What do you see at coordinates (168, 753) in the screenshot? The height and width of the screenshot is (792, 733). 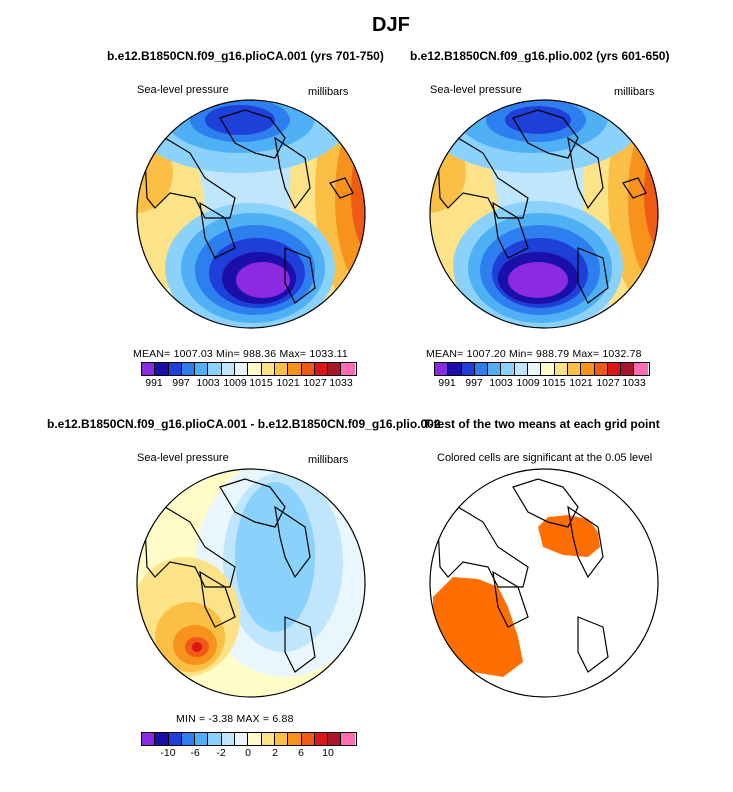 I see `tick-label: -10` at bounding box center [168, 753].